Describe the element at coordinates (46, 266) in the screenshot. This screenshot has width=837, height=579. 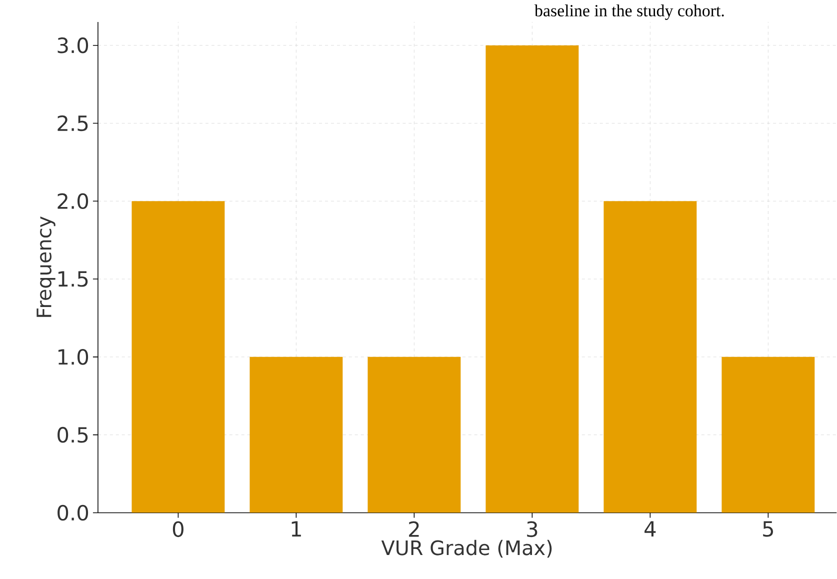
I see `y-axis-title: Frequency` at that location.